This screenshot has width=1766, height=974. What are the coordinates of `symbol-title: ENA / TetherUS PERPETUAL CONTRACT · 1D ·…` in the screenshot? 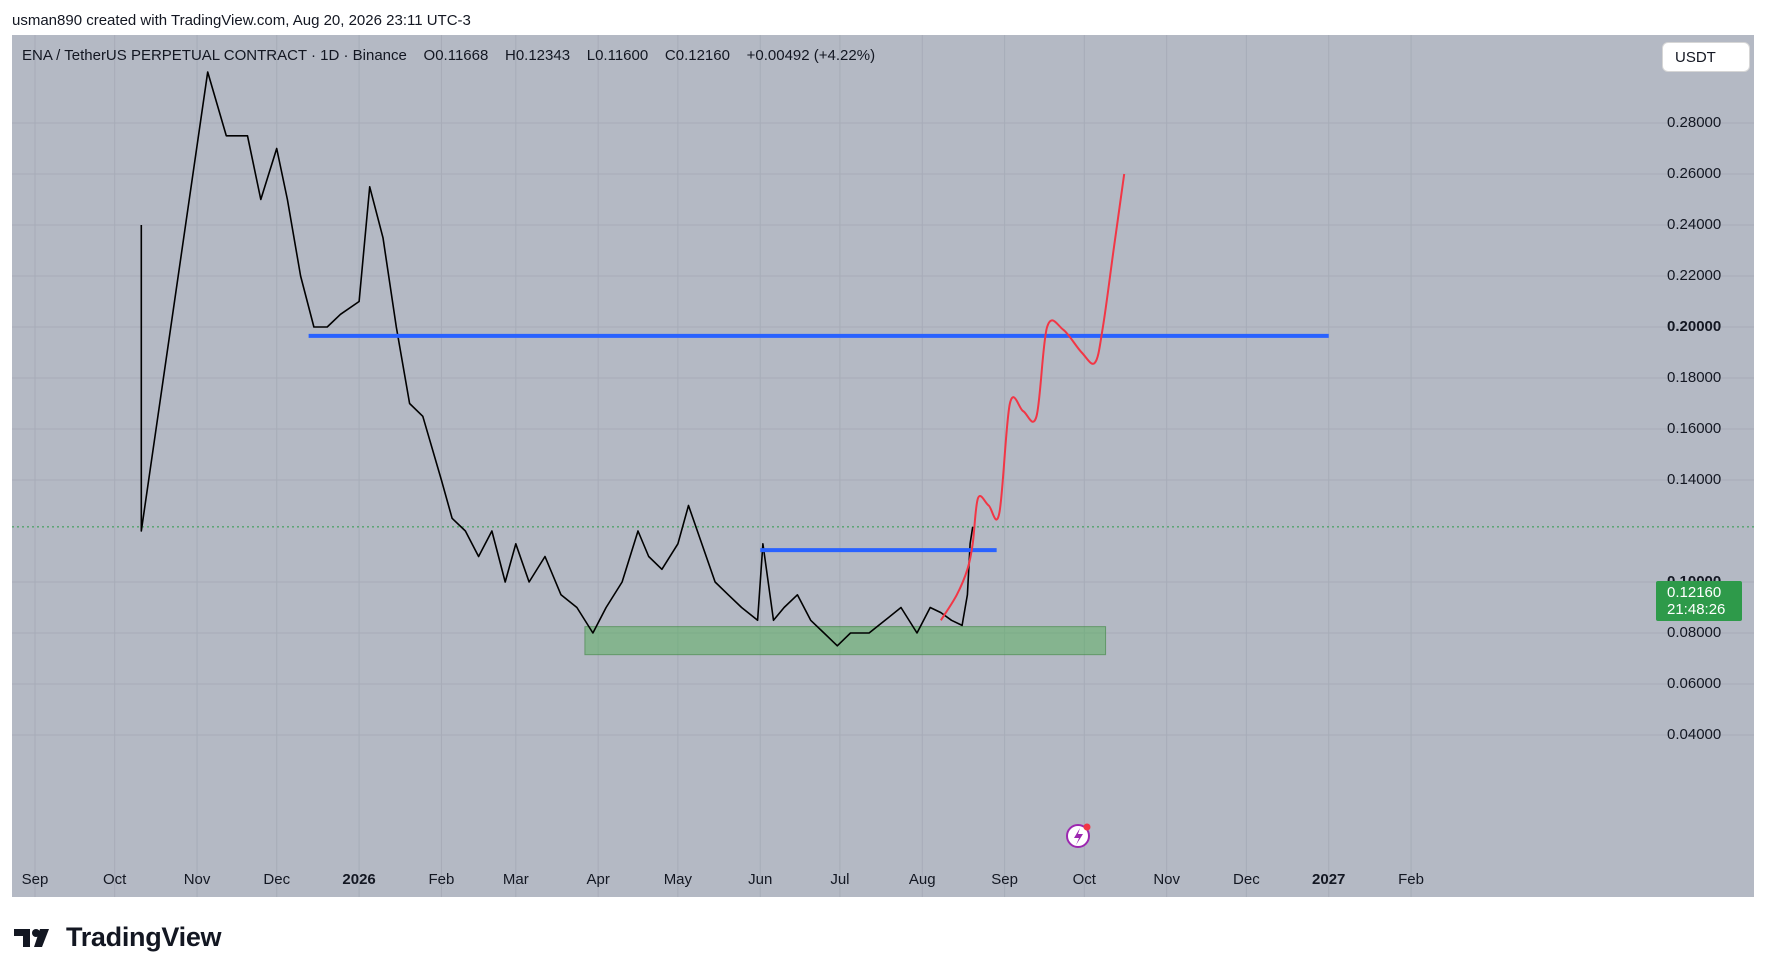 It's located at (214, 55).